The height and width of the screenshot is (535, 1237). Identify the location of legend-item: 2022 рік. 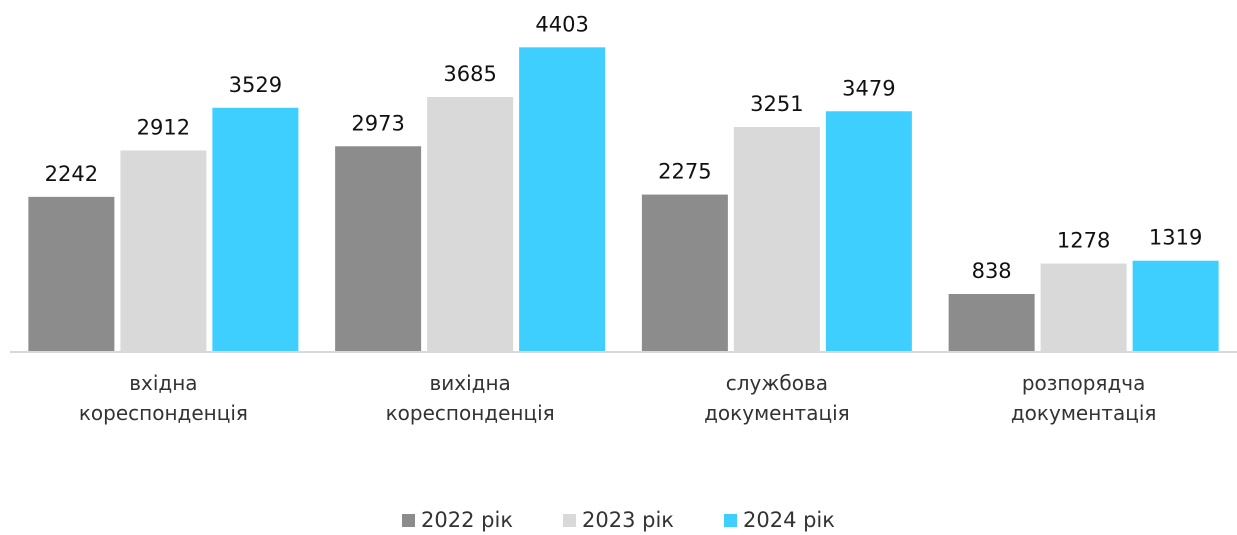
(457, 520).